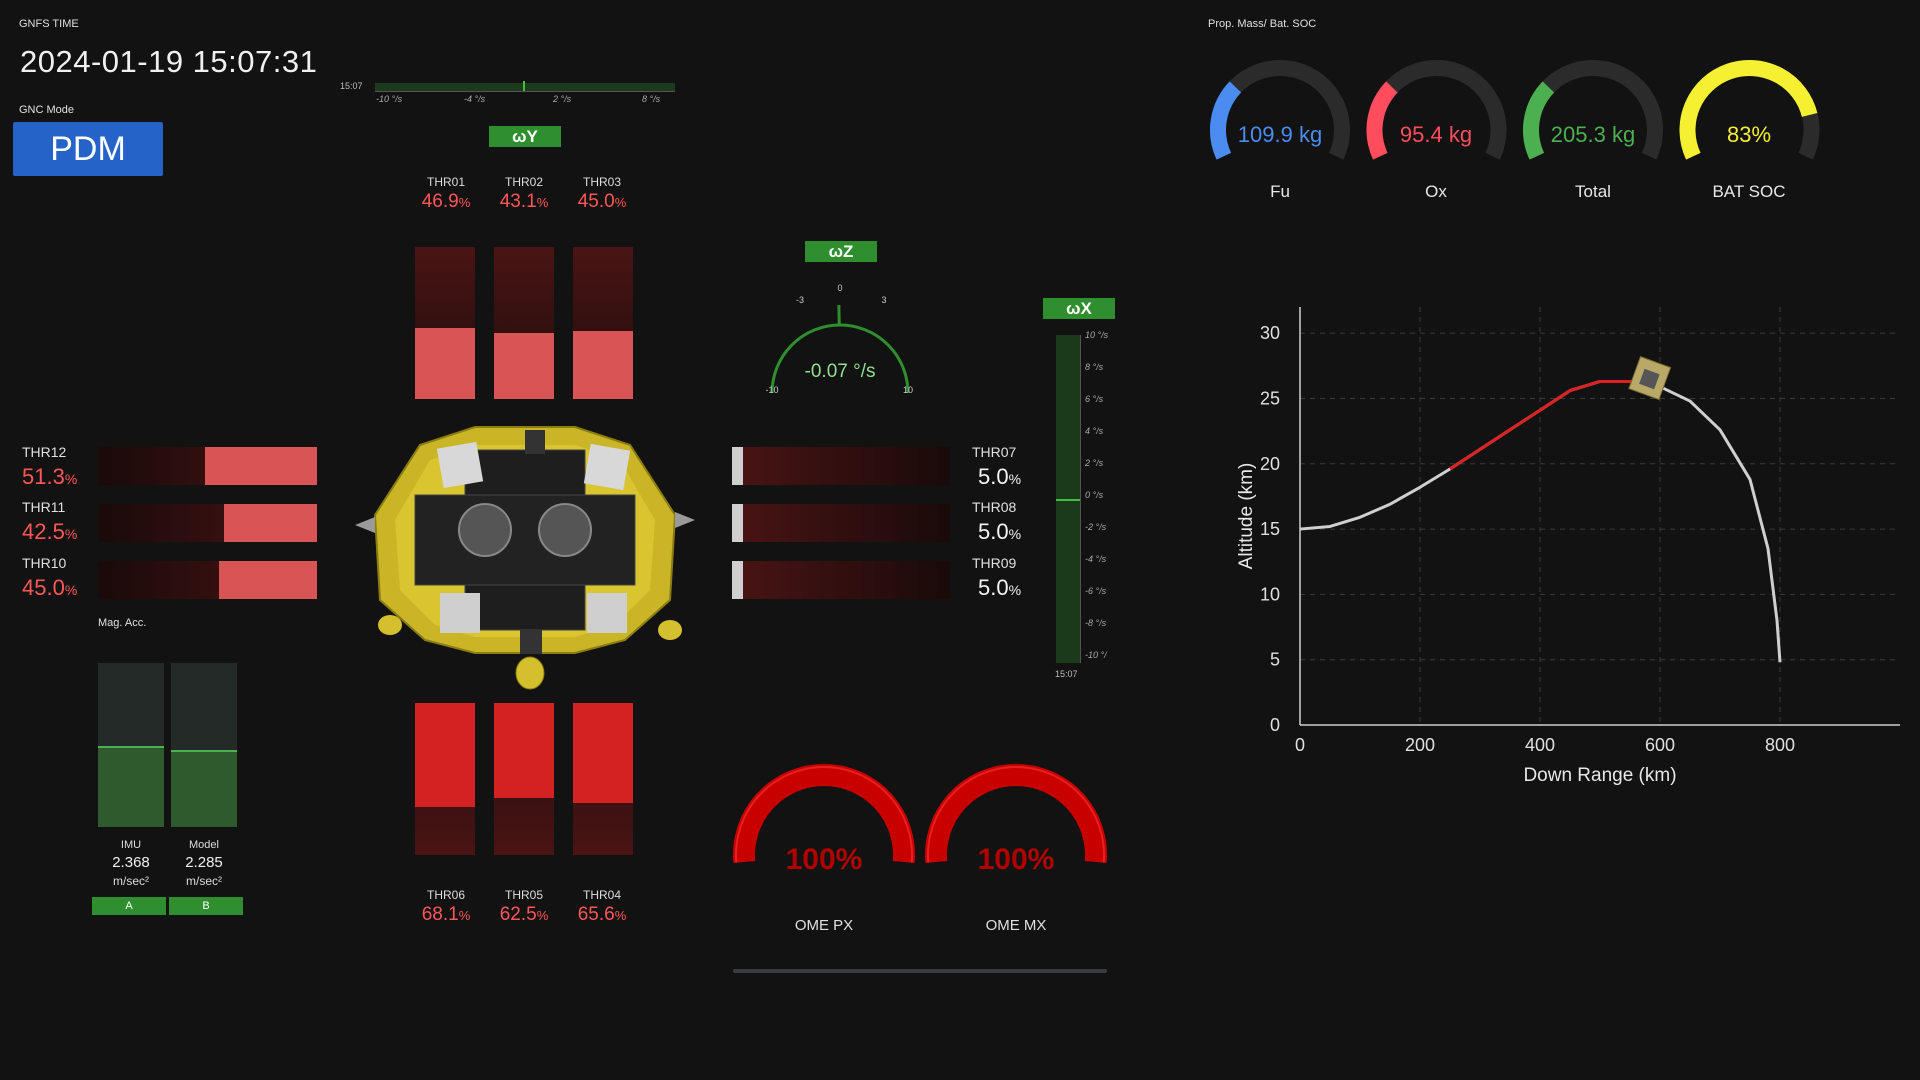  I want to click on gnc-mode-label: GNC Mode, so click(47, 110).